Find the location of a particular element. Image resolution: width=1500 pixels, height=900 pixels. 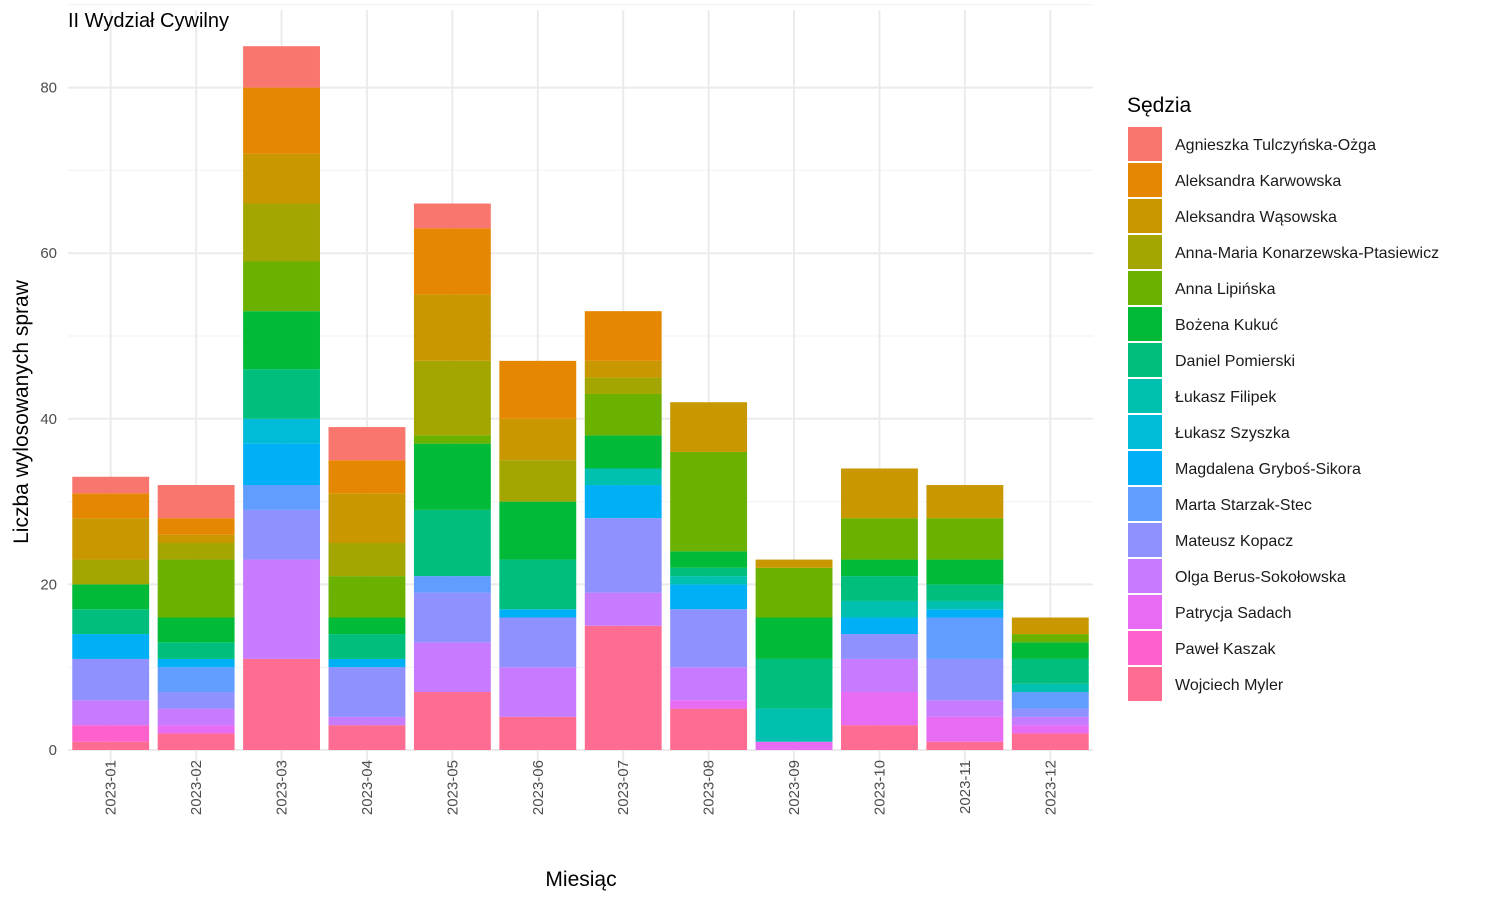

x-tick-label: 2023-11 is located at coordinates (965, 787).